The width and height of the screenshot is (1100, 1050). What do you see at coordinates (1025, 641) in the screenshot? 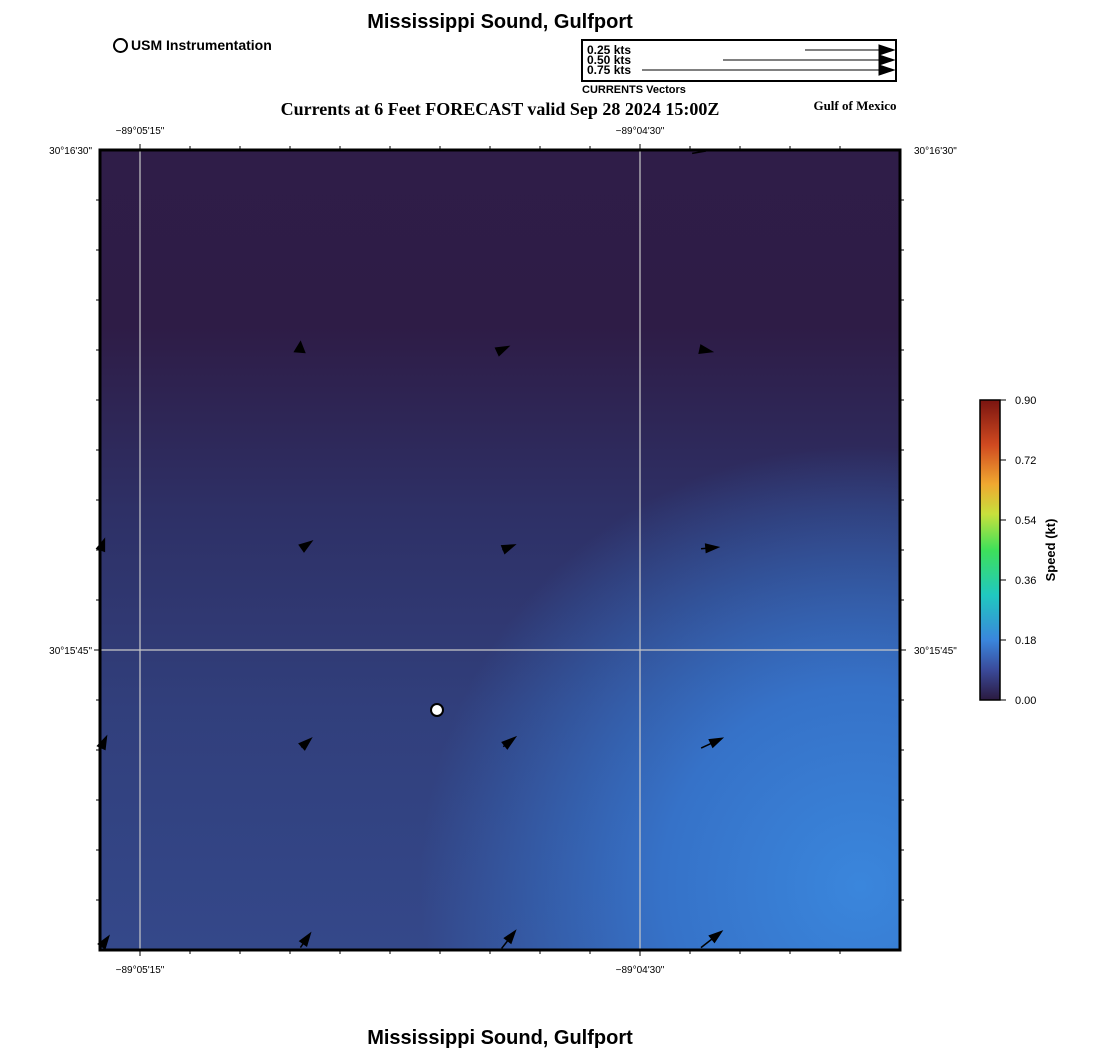
I see `colorbar-tick-label: 0.18` at bounding box center [1025, 641].